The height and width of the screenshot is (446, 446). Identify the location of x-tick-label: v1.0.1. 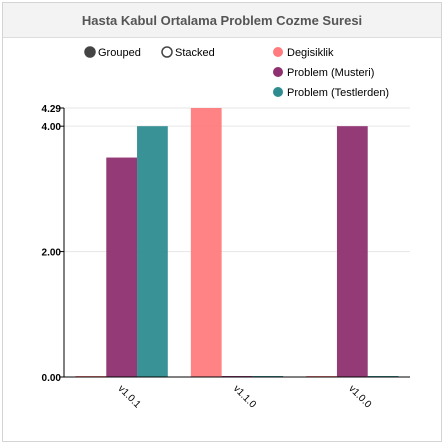
(129, 396).